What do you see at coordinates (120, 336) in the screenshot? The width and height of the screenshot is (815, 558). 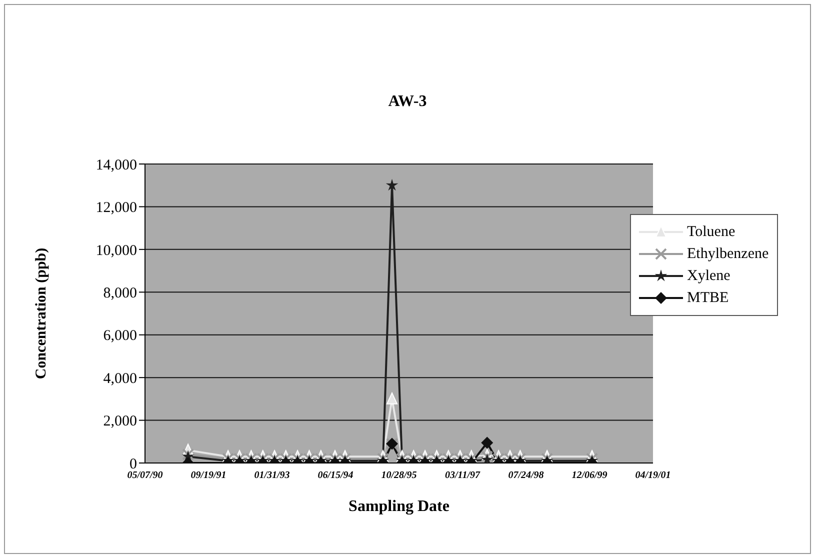 I see `y-tick-label: 6,000` at bounding box center [120, 336].